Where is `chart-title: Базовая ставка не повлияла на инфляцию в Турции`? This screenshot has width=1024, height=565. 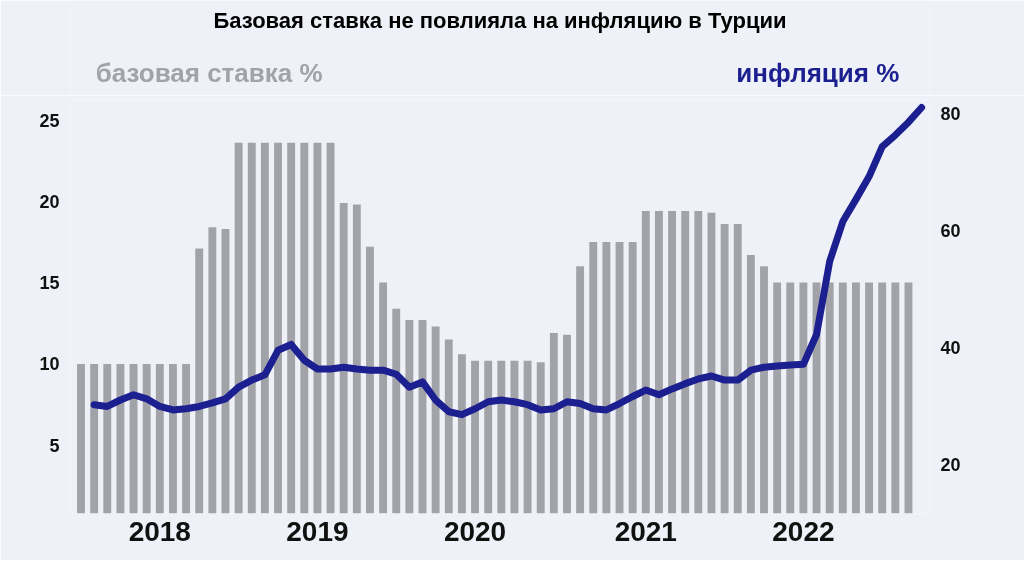 chart-title: Базовая ставка не повлияла на инфляцию в Турции is located at coordinates (500, 20).